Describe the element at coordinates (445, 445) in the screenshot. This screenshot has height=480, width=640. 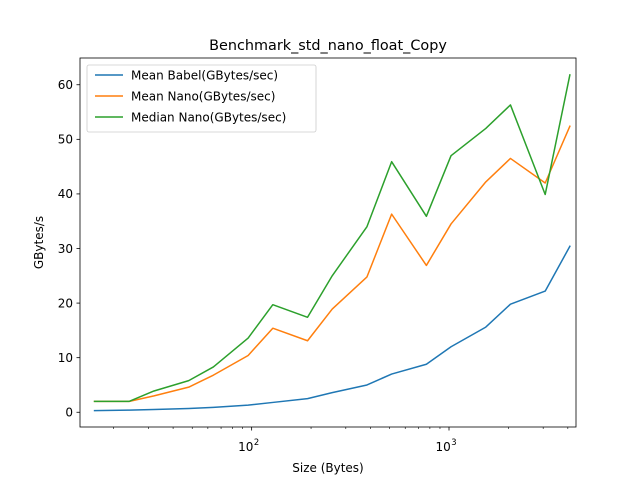
I see `x-tick-label: 10³` at that location.